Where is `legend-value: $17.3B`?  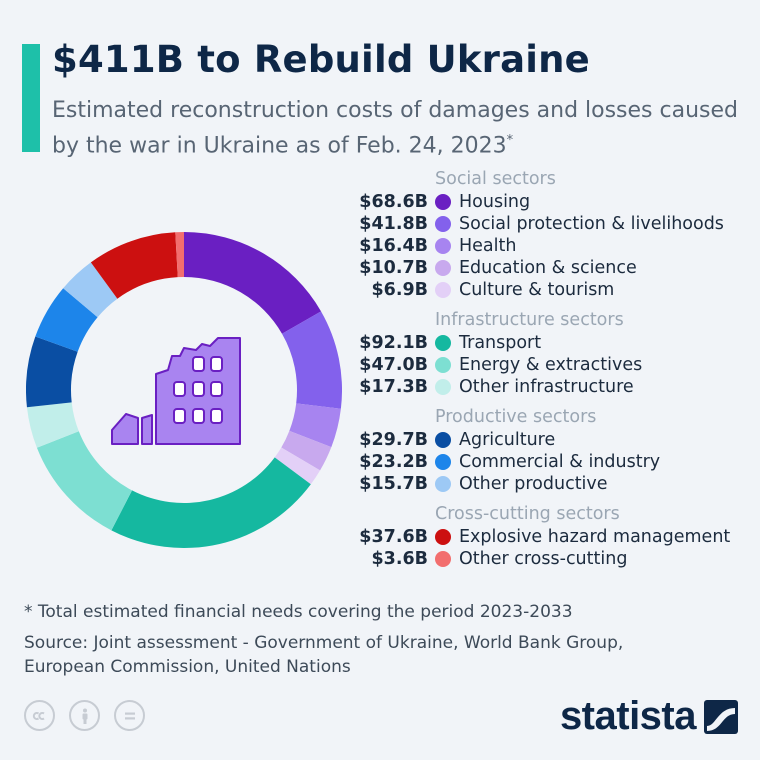
legend-value: $17.3B is located at coordinates (393, 387).